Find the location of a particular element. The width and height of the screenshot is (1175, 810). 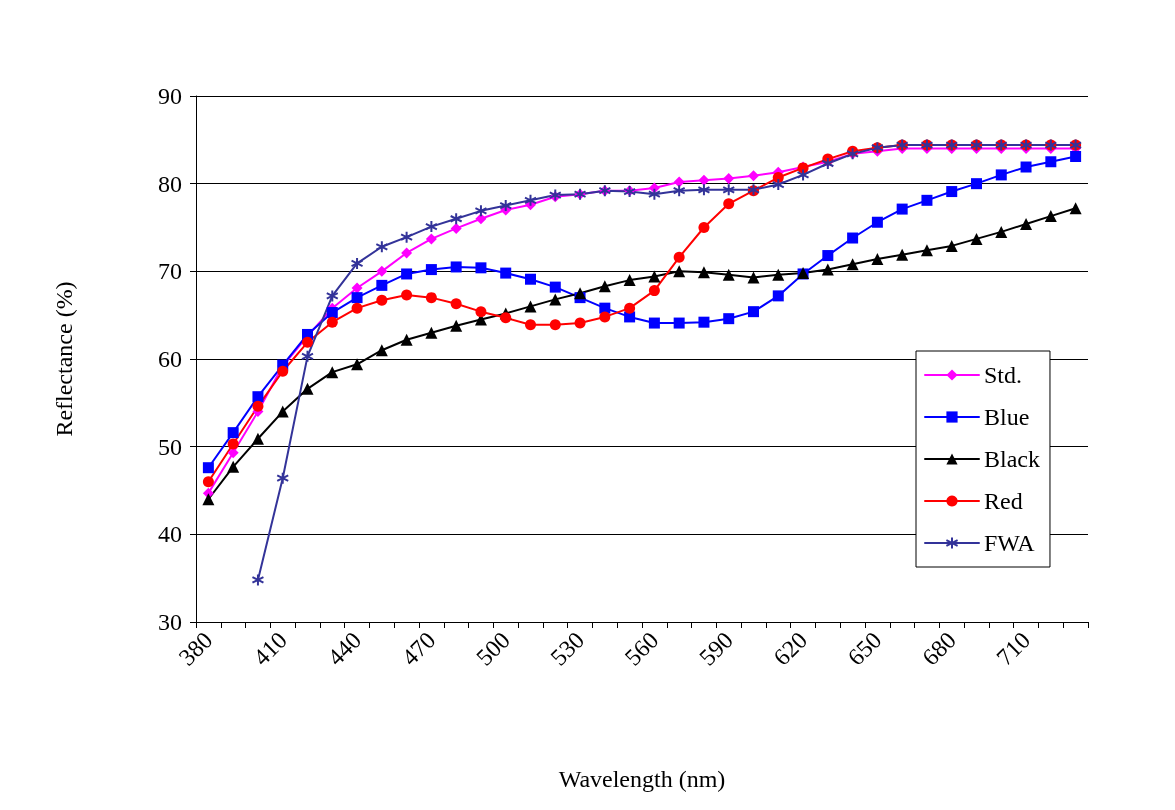

x-tick-label: 410 is located at coordinates (270, 648).